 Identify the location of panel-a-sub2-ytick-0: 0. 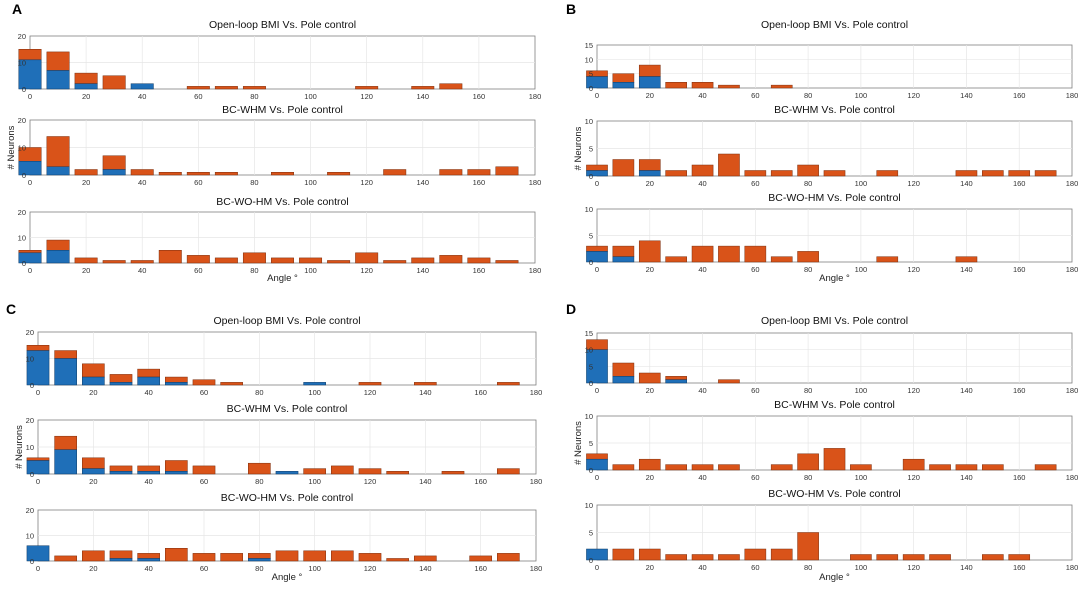
(24, 175).